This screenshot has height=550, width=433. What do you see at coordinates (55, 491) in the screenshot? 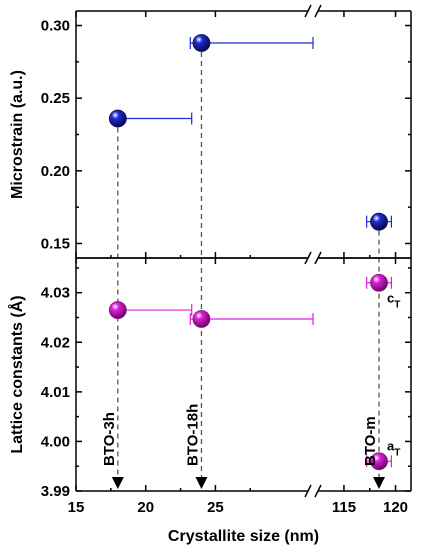
I see `lattice-ytick-label: 3.99` at bounding box center [55, 491].